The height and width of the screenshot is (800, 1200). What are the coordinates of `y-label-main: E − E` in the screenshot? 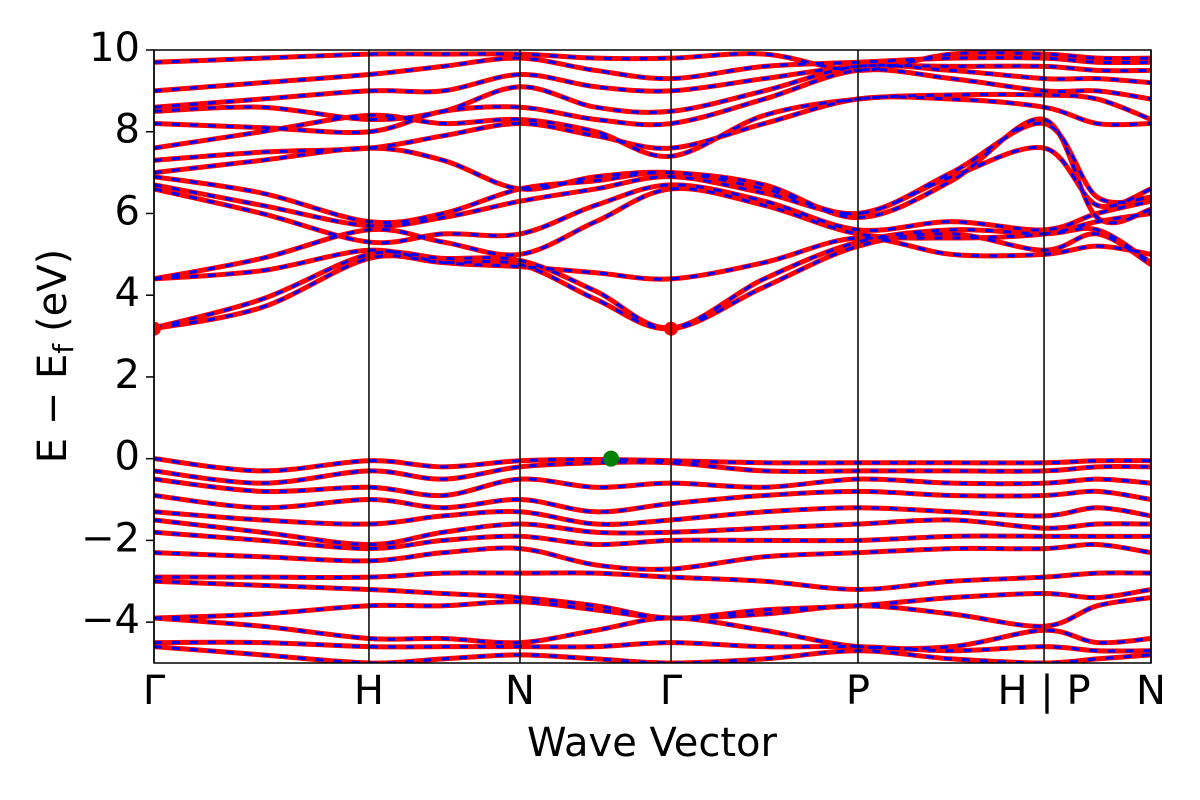 It's located at (53, 409).